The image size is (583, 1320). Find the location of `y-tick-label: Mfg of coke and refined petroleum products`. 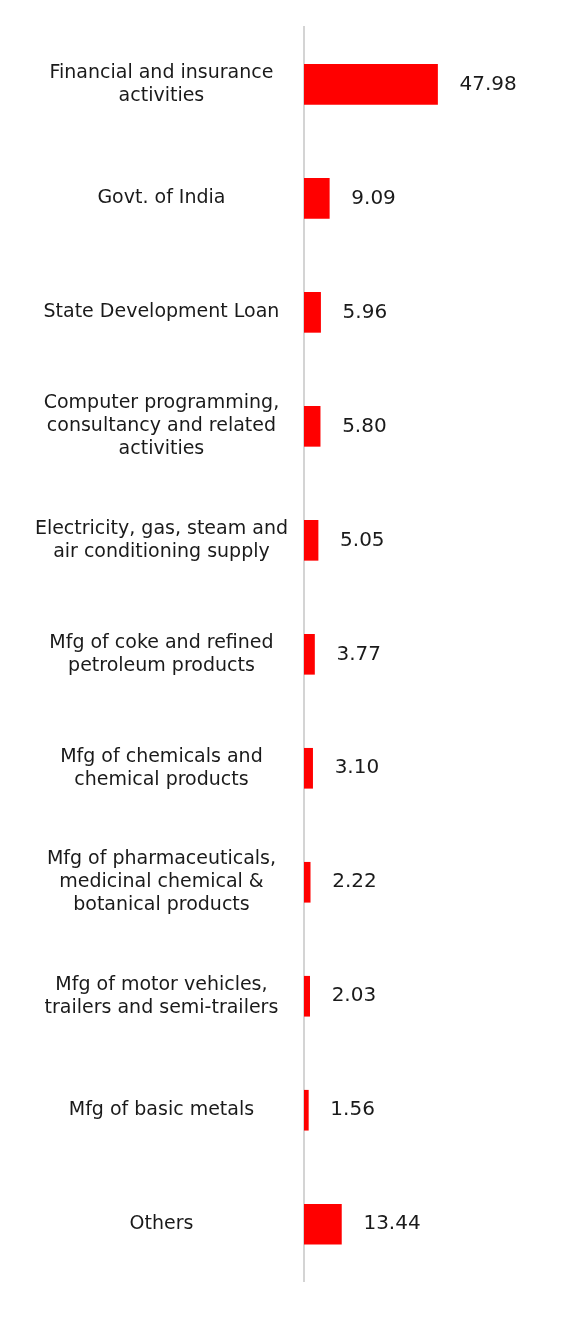

y-tick-label: Mfg of coke and refined petroleum products is located at coordinates (161, 652).